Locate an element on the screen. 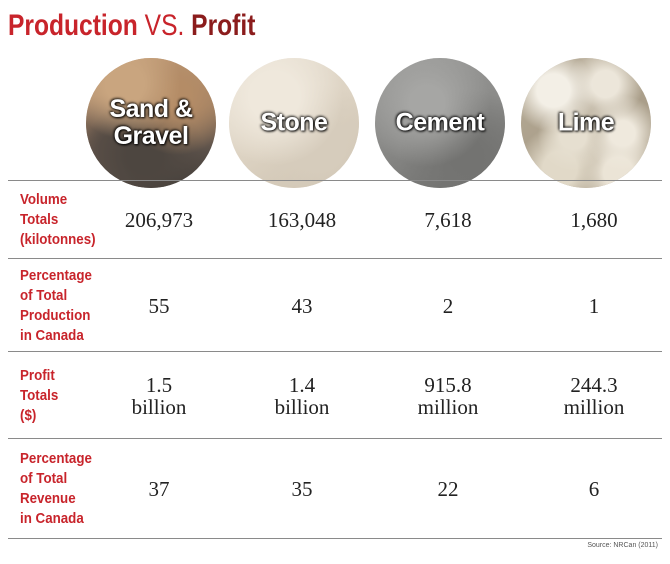 Image resolution: width=670 pixels, height=564 pixels. cell-value: 22 is located at coordinates (448, 489).